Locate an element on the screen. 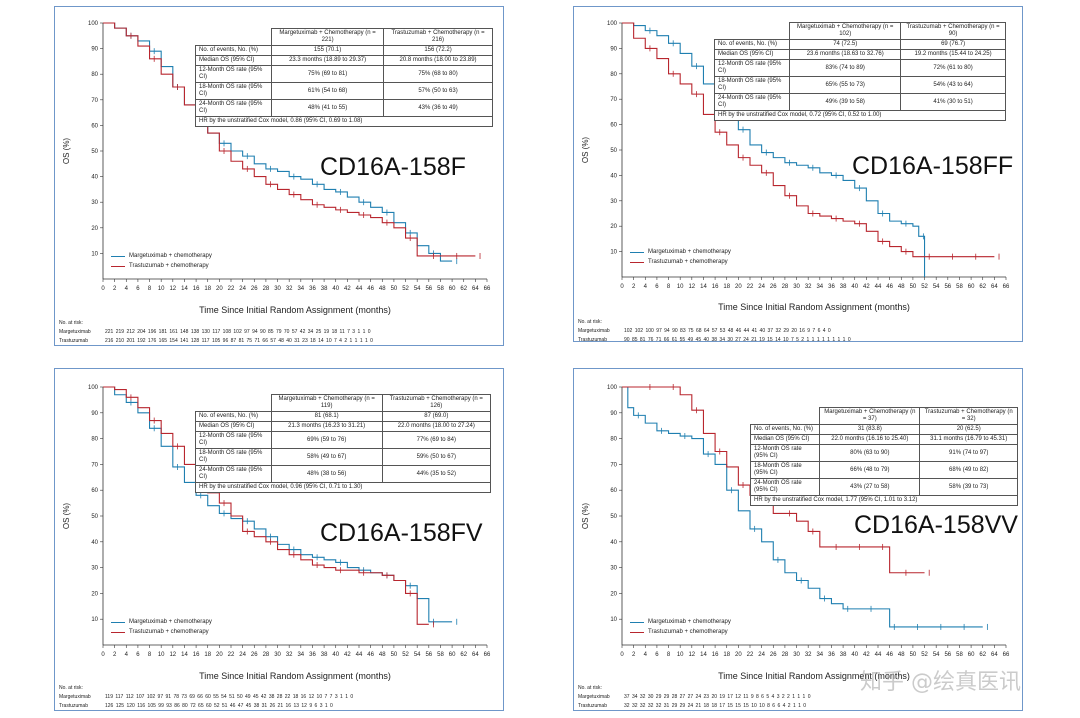 The image size is (1080, 718). trast-value: 156 (72.2) is located at coordinates (438, 50).